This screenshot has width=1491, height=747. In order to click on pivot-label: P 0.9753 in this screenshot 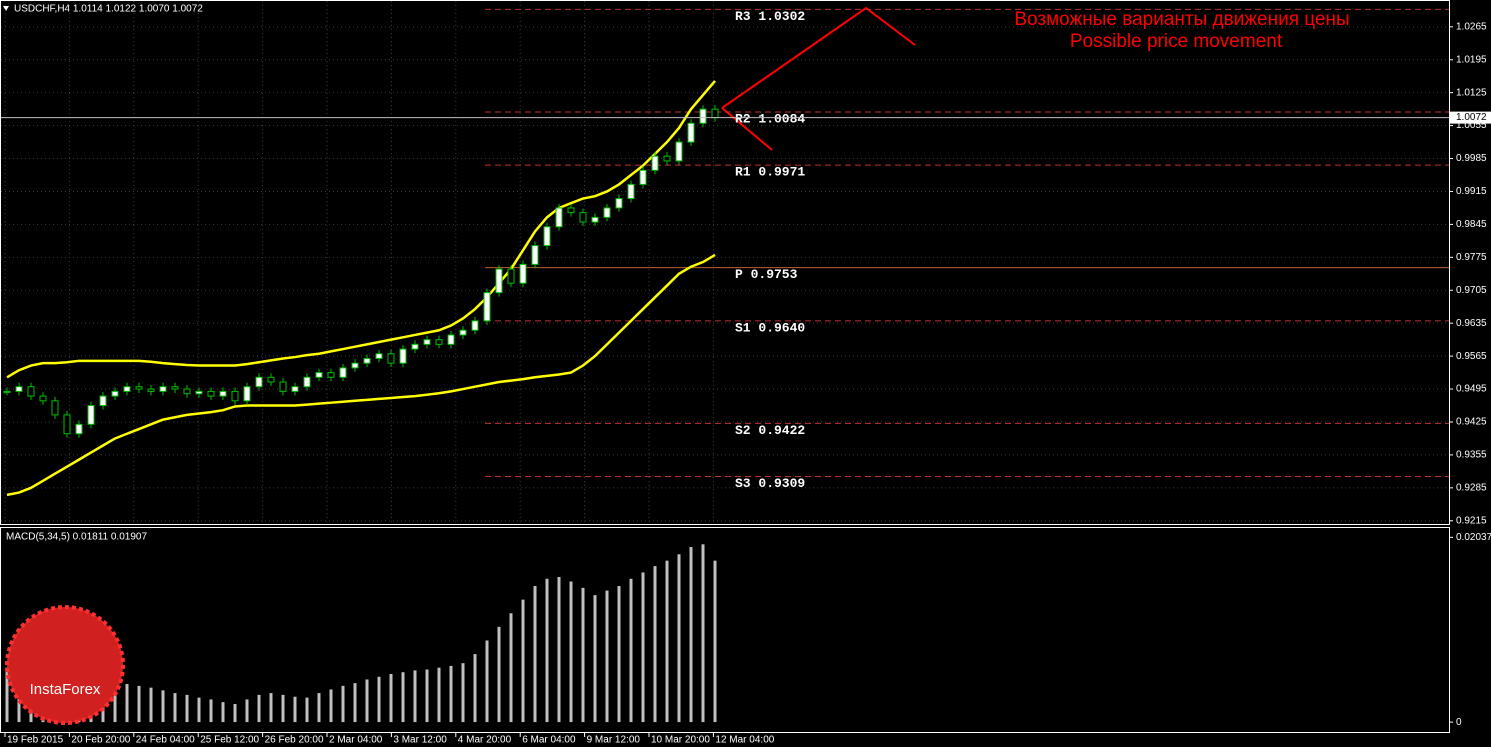, I will do `click(766, 274)`.